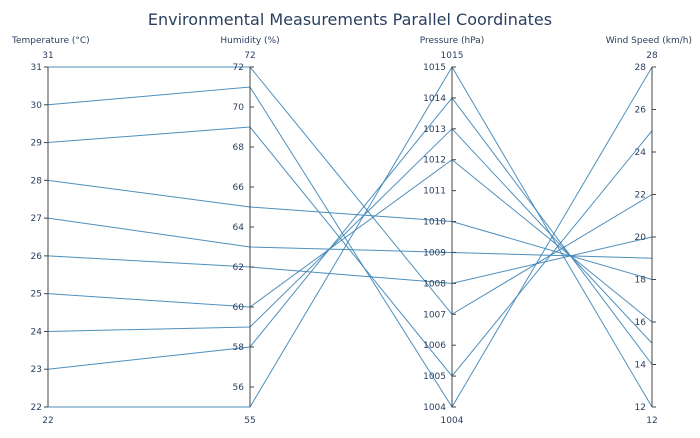  Describe the element at coordinates (434, 192) in the screenshot. I see `tick-label: 1011` at that location.